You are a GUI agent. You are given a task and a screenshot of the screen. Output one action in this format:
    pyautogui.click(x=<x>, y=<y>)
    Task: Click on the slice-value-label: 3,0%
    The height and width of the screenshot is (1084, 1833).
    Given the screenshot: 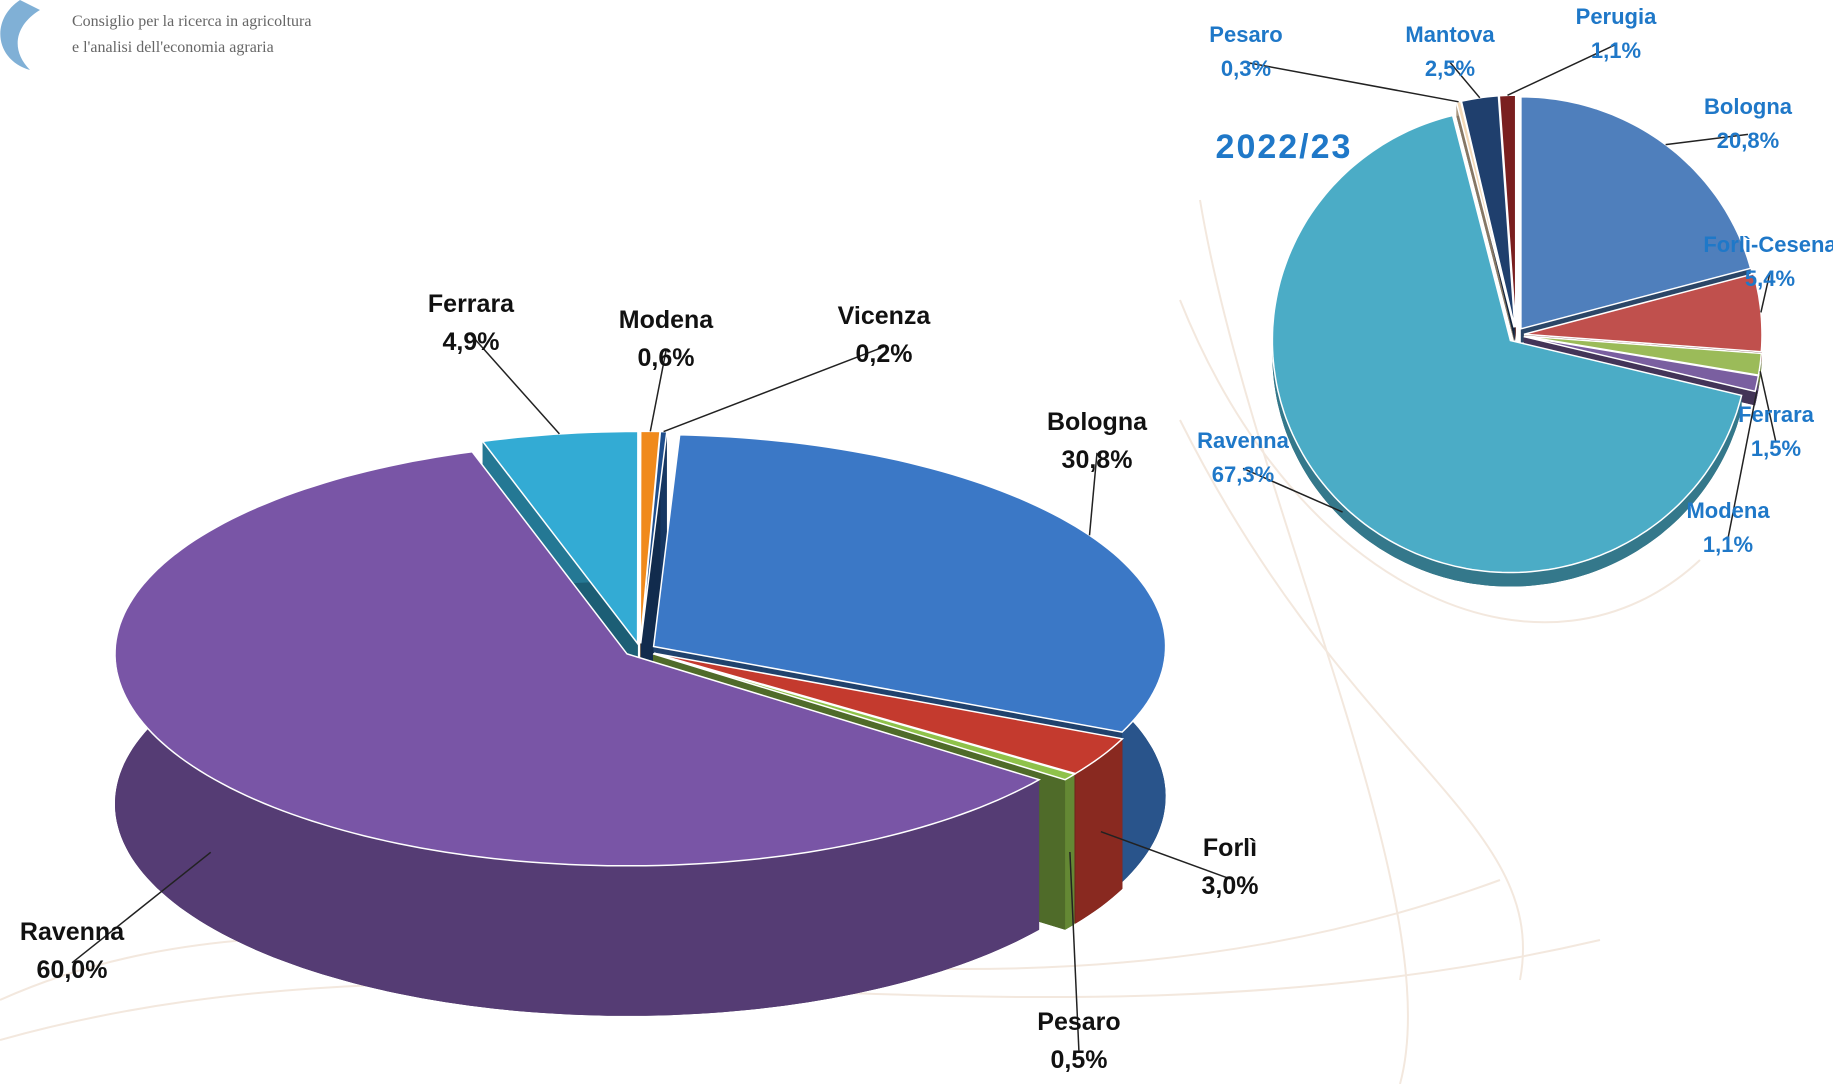 What is the action you would take?
    pyautogui.click(x=1230, y=886)
    